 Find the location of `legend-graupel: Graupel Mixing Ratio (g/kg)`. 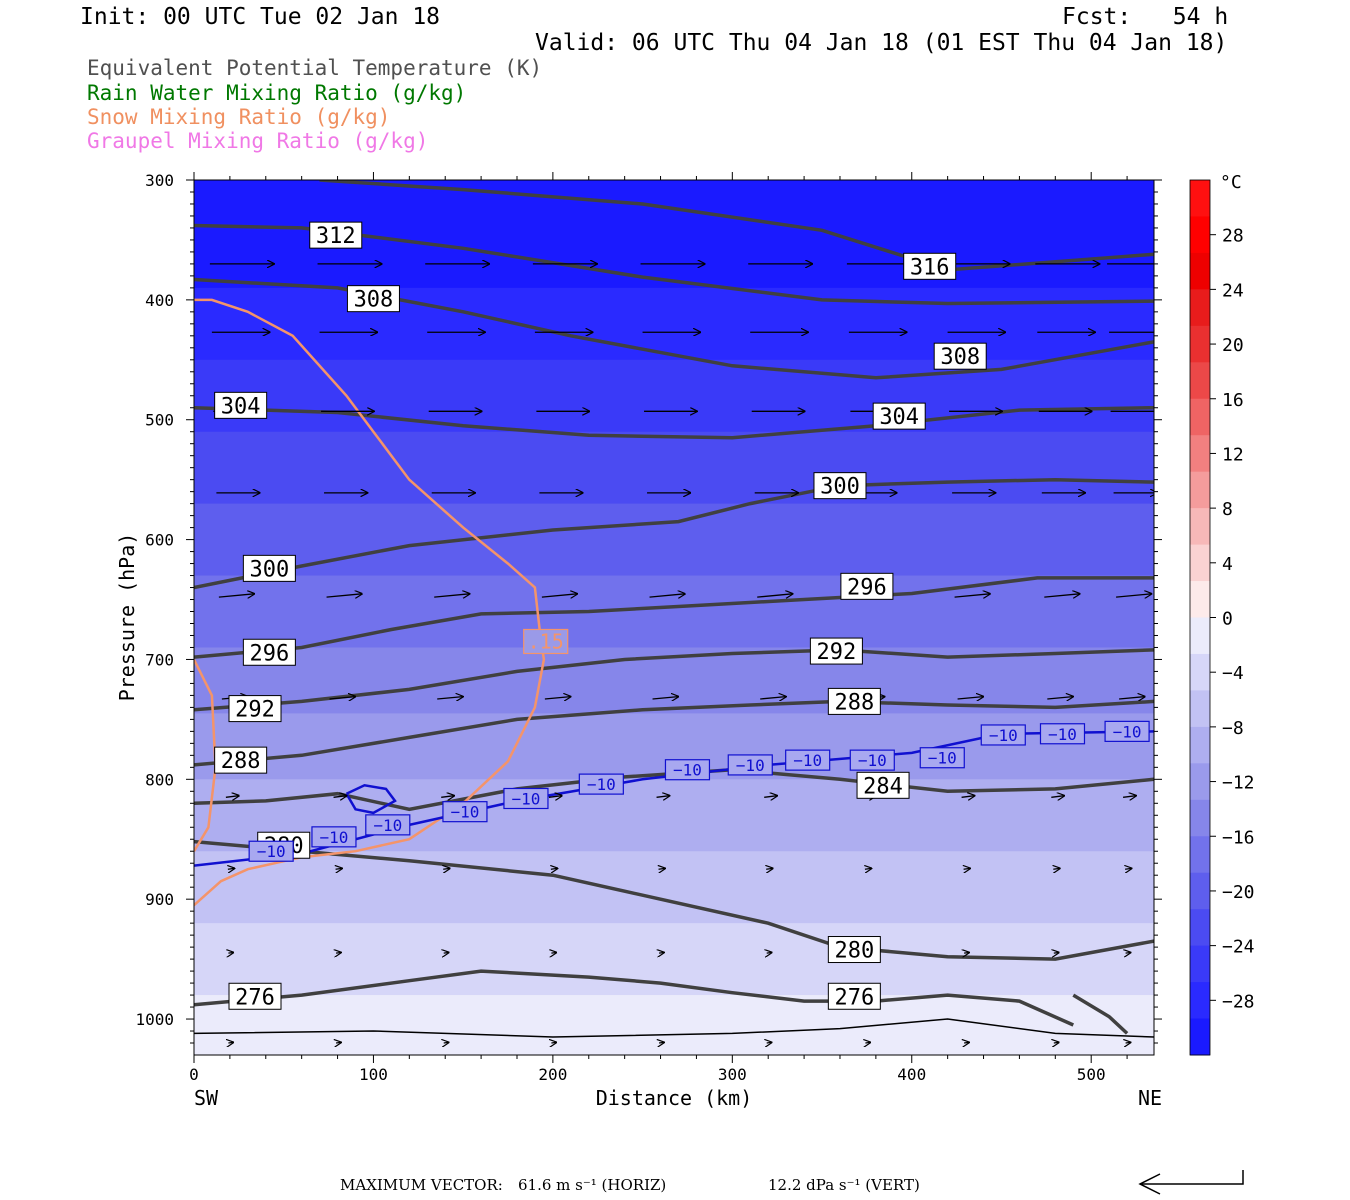

legend-graupel: Graupel Mixing Ratio (g/kg) is located at coordinates (258, 141).